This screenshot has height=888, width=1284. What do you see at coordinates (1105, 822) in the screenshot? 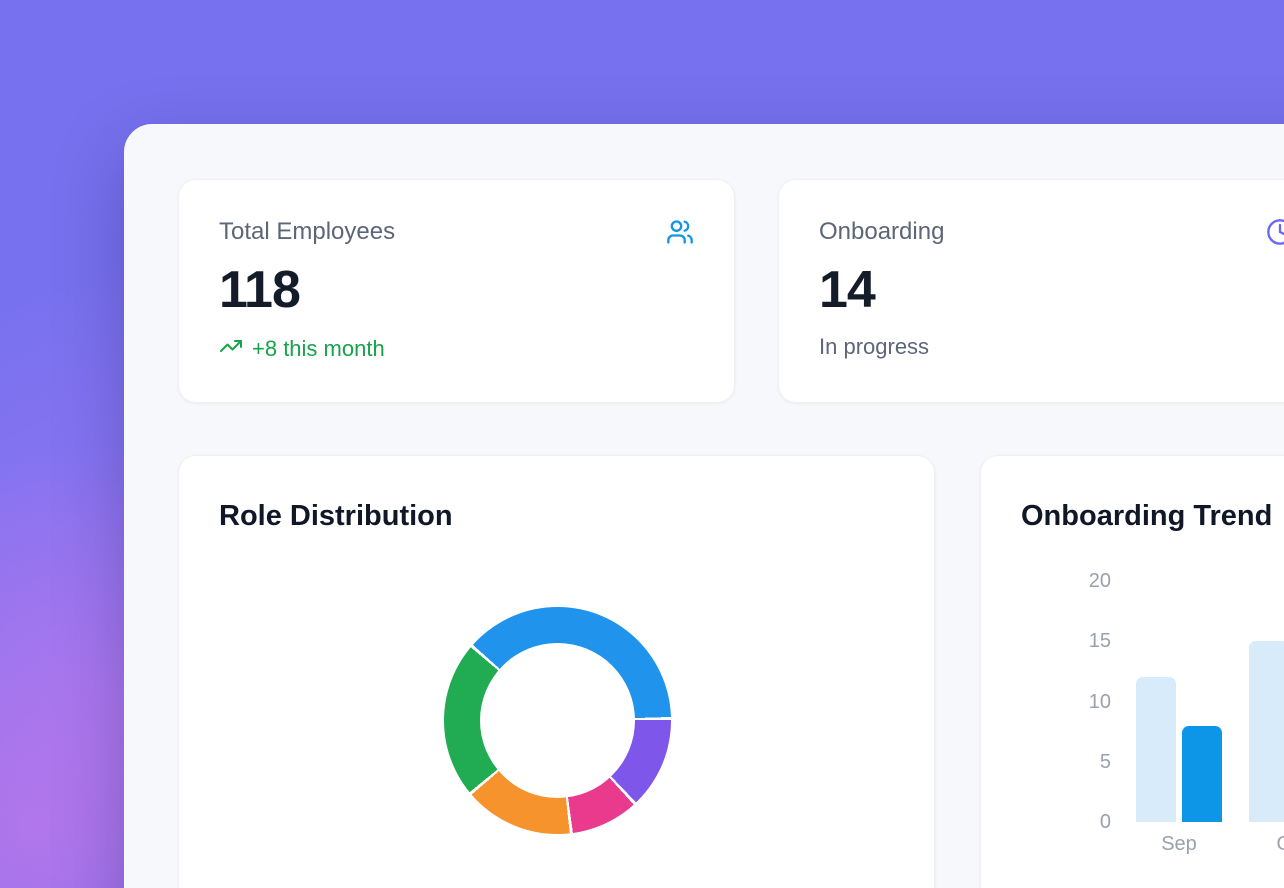
I see `y-axis-tick: 0` at bounding box center [1105, 822].